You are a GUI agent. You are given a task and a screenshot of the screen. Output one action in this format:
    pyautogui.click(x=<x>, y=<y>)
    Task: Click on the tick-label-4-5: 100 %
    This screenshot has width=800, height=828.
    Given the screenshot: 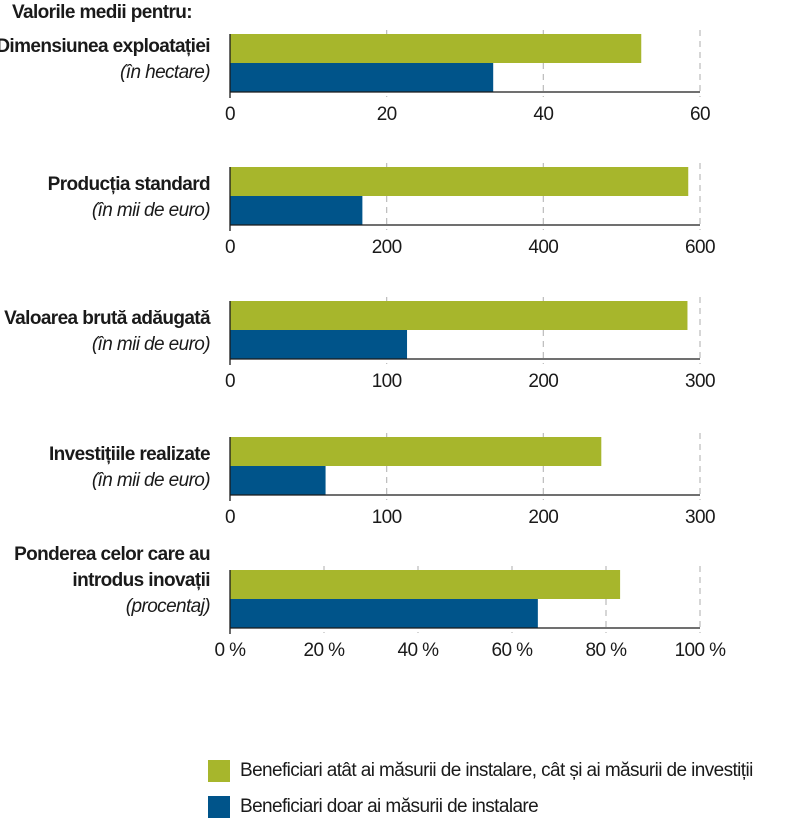 What is the action you would take?
    pyautogui.click(x=701, y=650)
    